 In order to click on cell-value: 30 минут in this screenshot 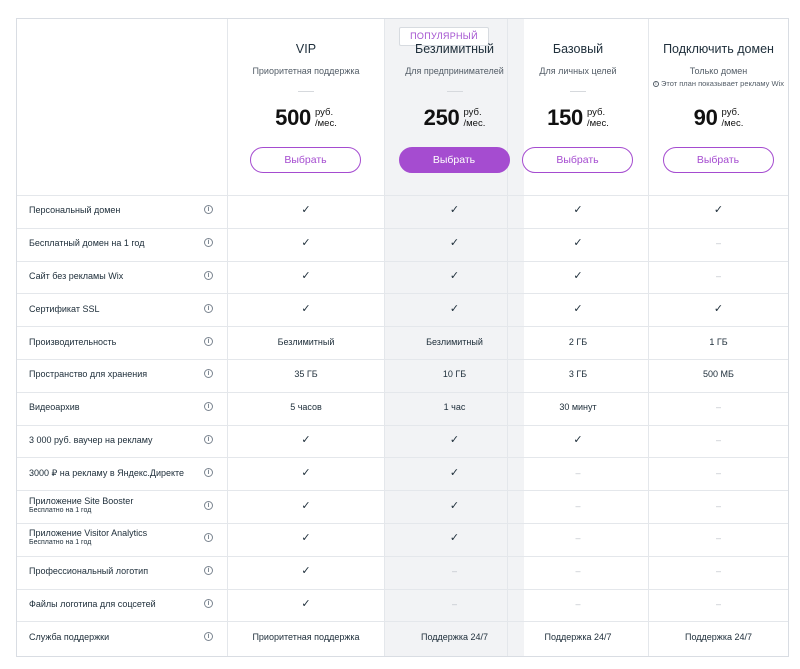, I will do `click(578, 407)`.